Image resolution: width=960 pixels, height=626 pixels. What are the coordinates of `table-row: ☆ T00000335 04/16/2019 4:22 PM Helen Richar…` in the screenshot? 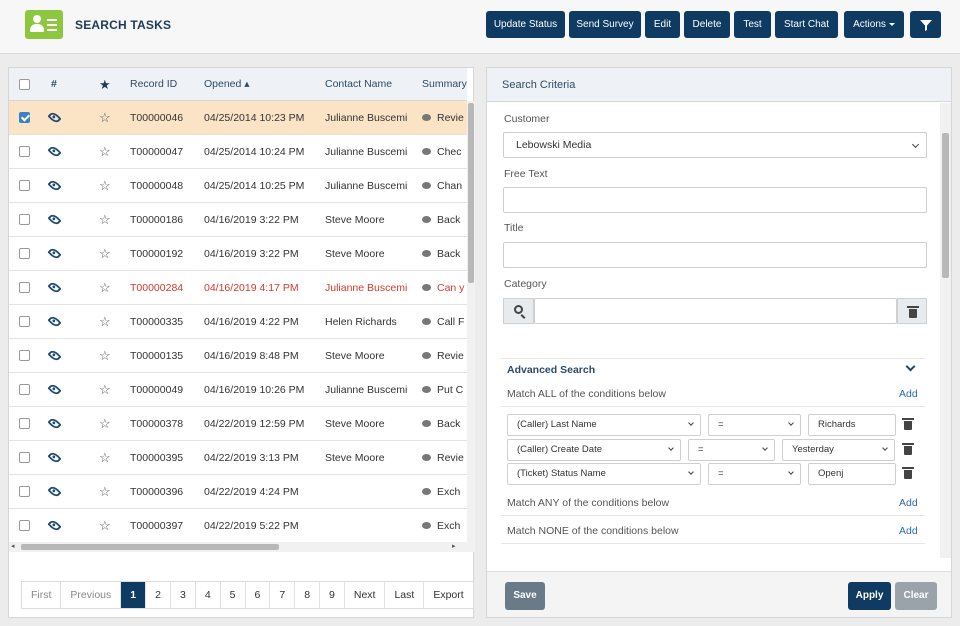 It's located at (238, 322).